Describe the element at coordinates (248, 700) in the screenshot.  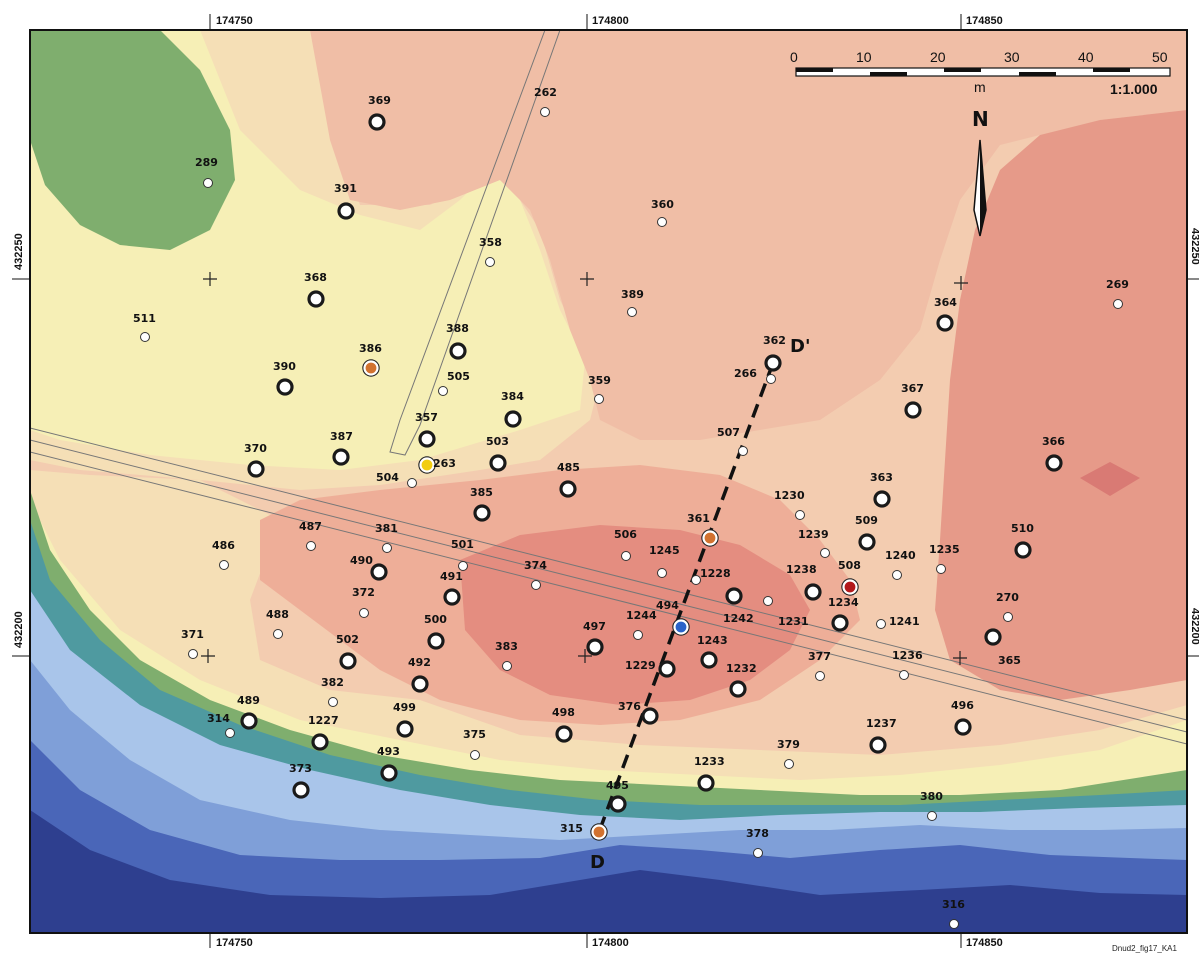
I see `point-label-489: 489` at that location.